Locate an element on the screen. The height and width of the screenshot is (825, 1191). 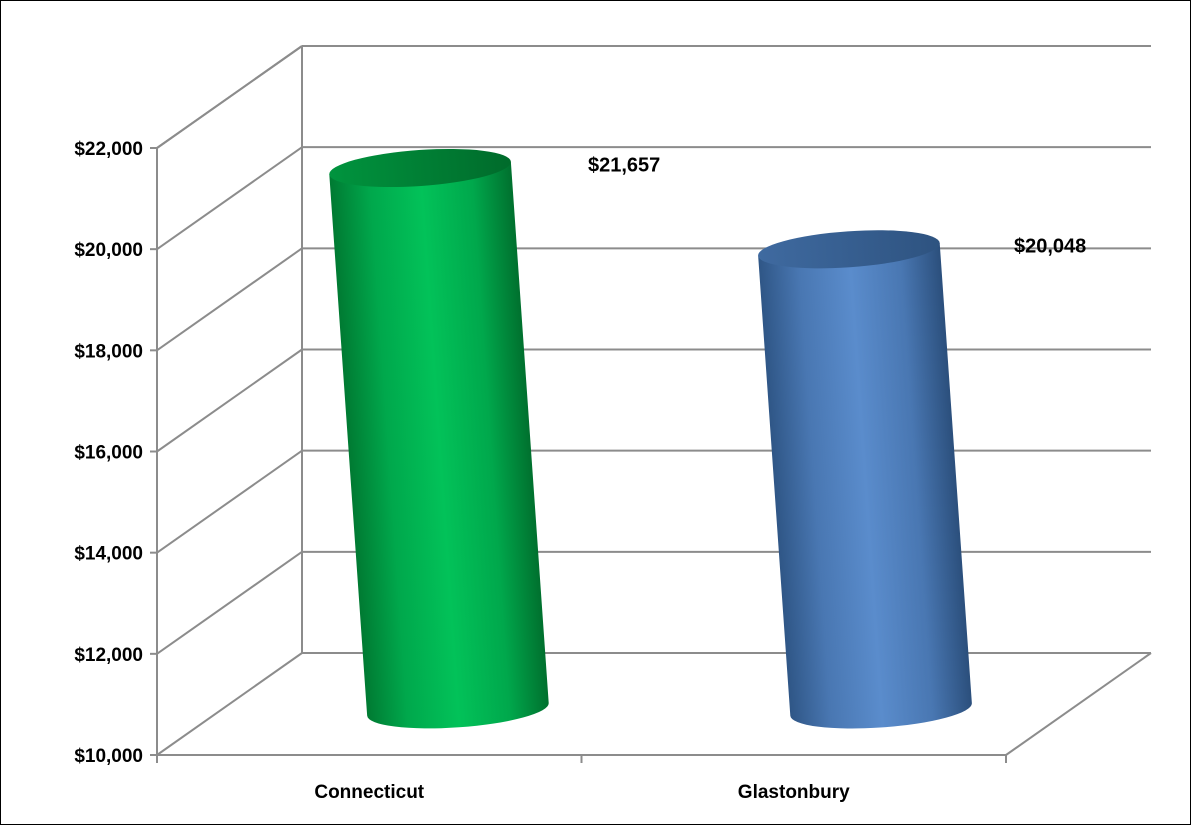
data-label: $21,657 is located at coordinates (624, 165).